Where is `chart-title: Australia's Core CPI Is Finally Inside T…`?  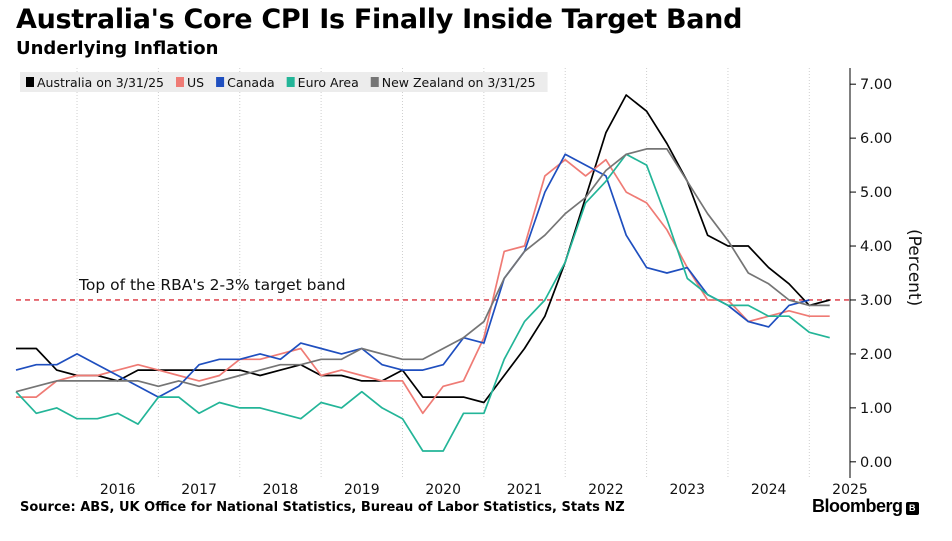 chart-title: Australia's Core CPI Is Finally Inside T… is located at coordinates (379, 19).